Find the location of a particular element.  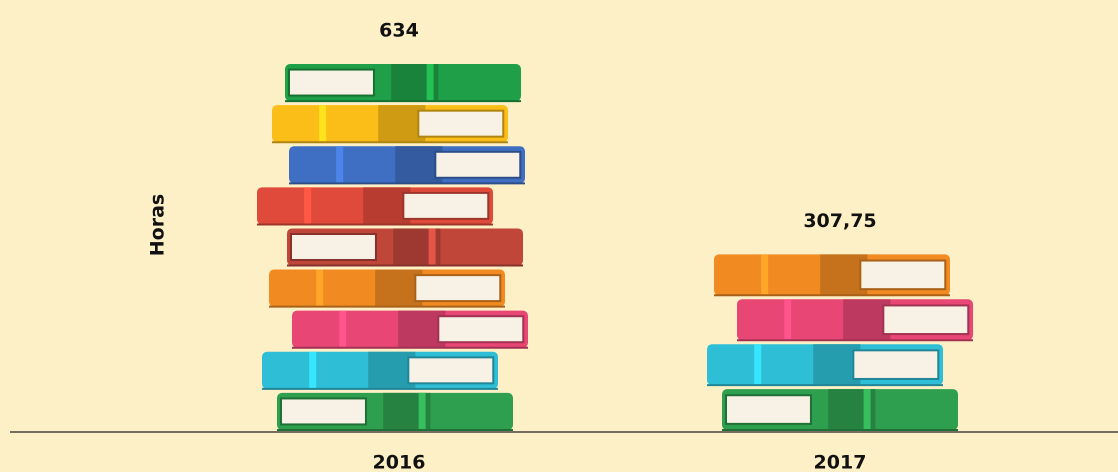

value-label: 307,75 is located at coordinates (839, 221).